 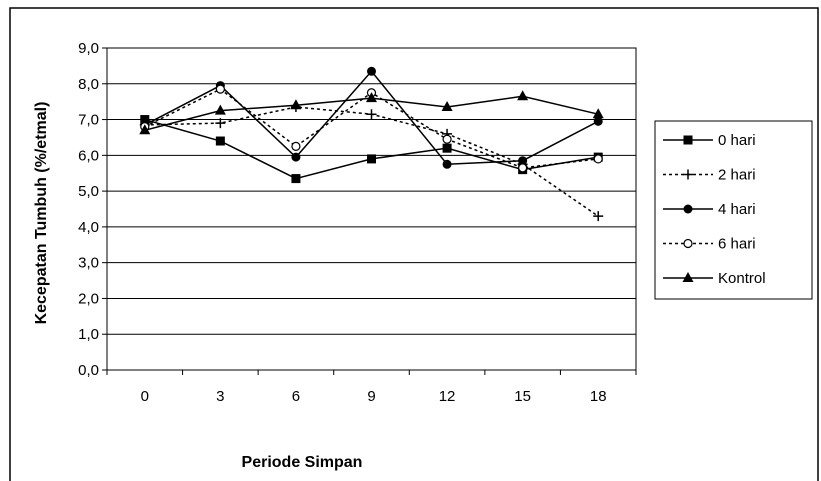 I want to click on legend: 0 hari 2 hari 4 hari 6 hari Kontrol, so click(x=733, y=210).